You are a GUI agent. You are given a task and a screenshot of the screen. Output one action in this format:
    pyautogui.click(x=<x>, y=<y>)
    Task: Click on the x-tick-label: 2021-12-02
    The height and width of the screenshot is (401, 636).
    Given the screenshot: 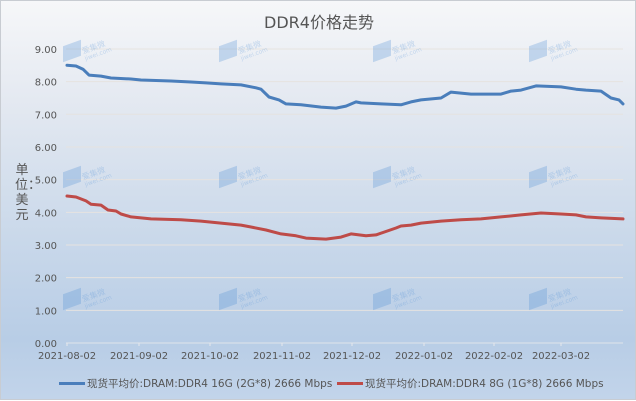 What is the action you would take?
    pyautogui.click(x=352, y=356)
    